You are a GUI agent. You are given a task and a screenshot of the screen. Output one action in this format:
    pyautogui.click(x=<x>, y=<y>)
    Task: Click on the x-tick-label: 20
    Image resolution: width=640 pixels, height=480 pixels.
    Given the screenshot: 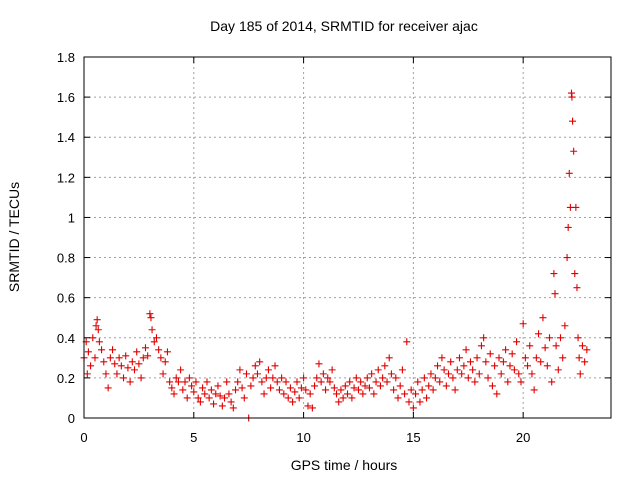 What is the action you would take?
    pyautogui.click(x=523, y=437)
    